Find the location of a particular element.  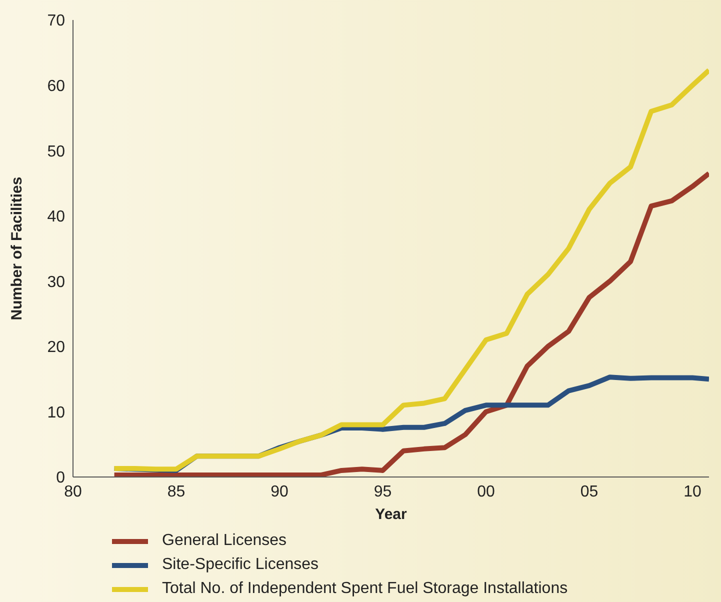

legend-label: Site-Specific Licenses is located at coordinates (240, 565).